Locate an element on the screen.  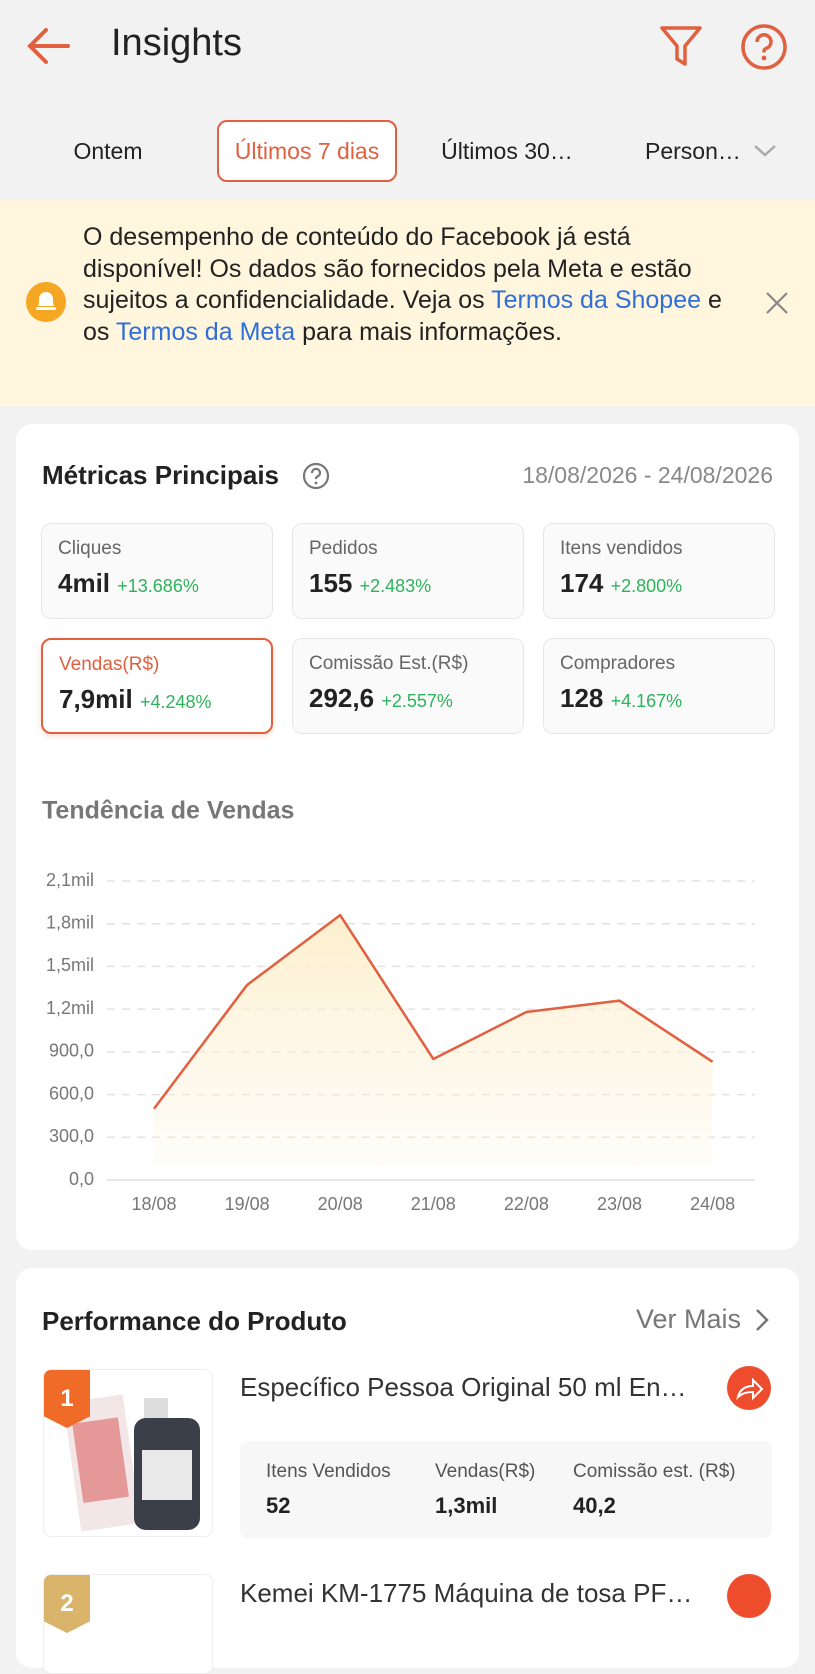
metric-change: +4.248% is located at coordinates (175, 702).